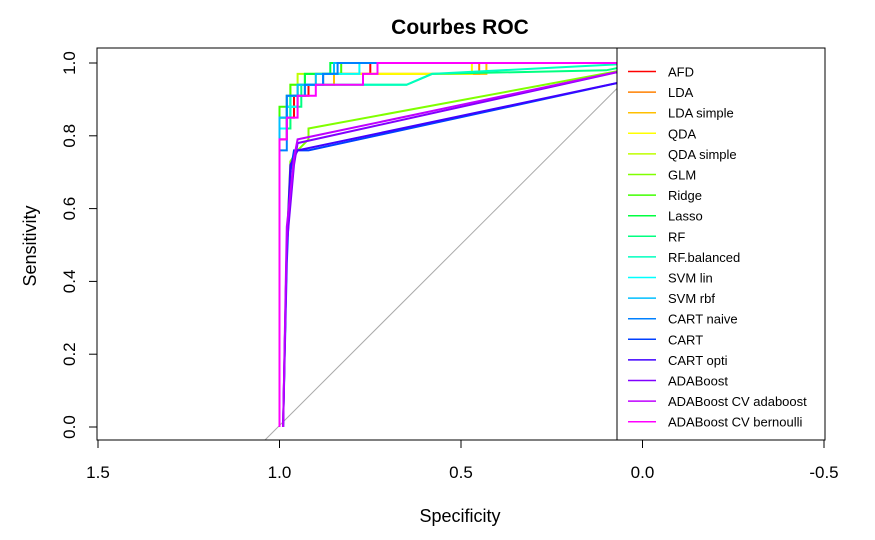 The image size is (875, 540). Describe the element at coordinates (459, 516) in the screenshot. I see `x-axis-label: Specificity` at that location.